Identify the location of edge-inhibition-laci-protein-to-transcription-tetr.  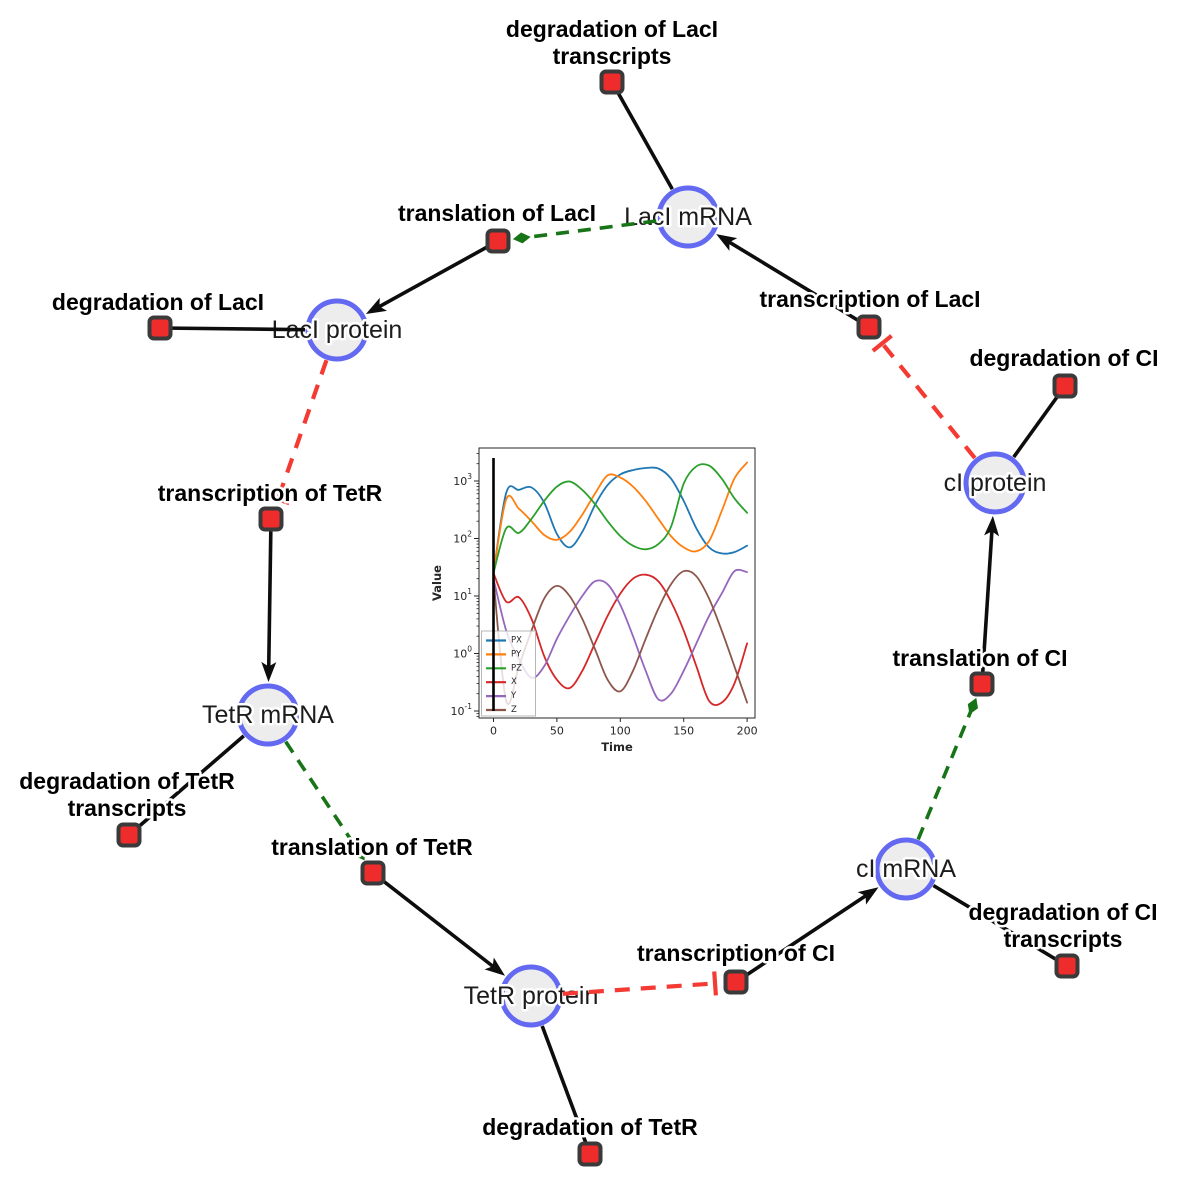
(297, 432).